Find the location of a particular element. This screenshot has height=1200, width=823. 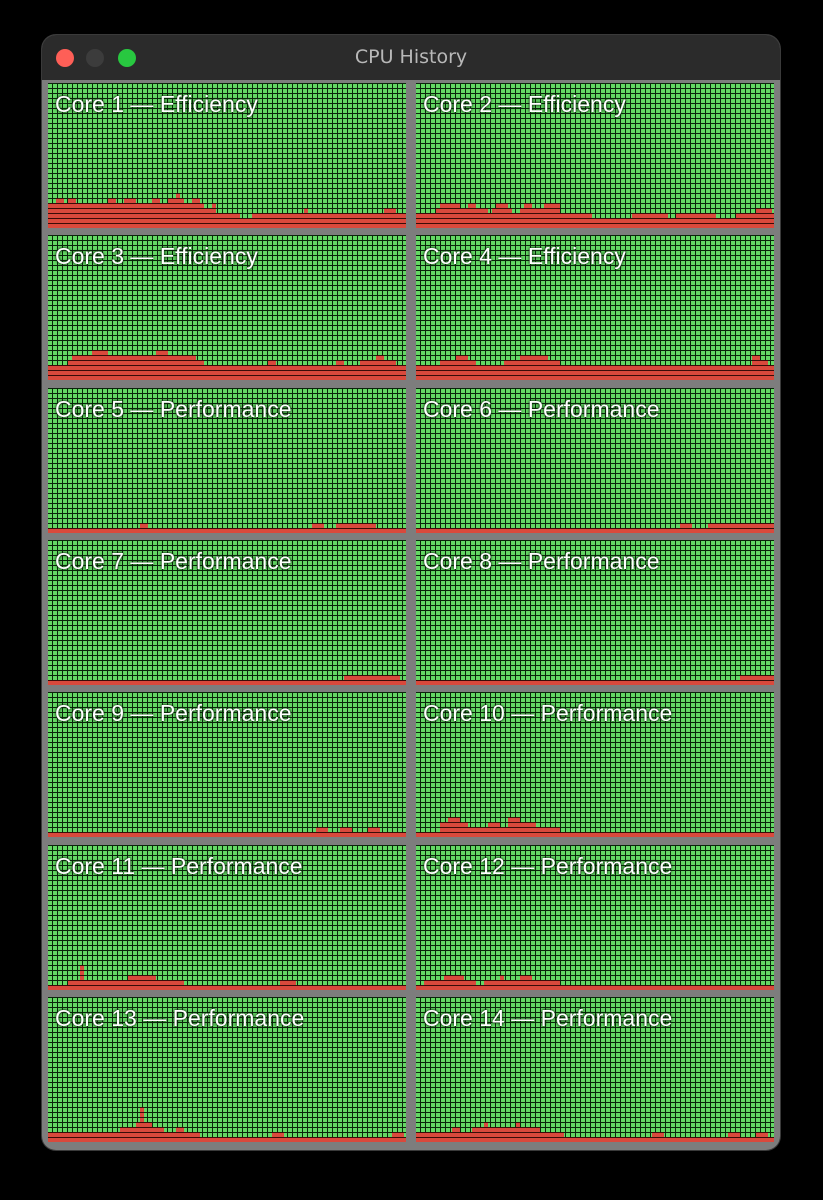

title-bar: CPU History is located at coordinates (411, 57).